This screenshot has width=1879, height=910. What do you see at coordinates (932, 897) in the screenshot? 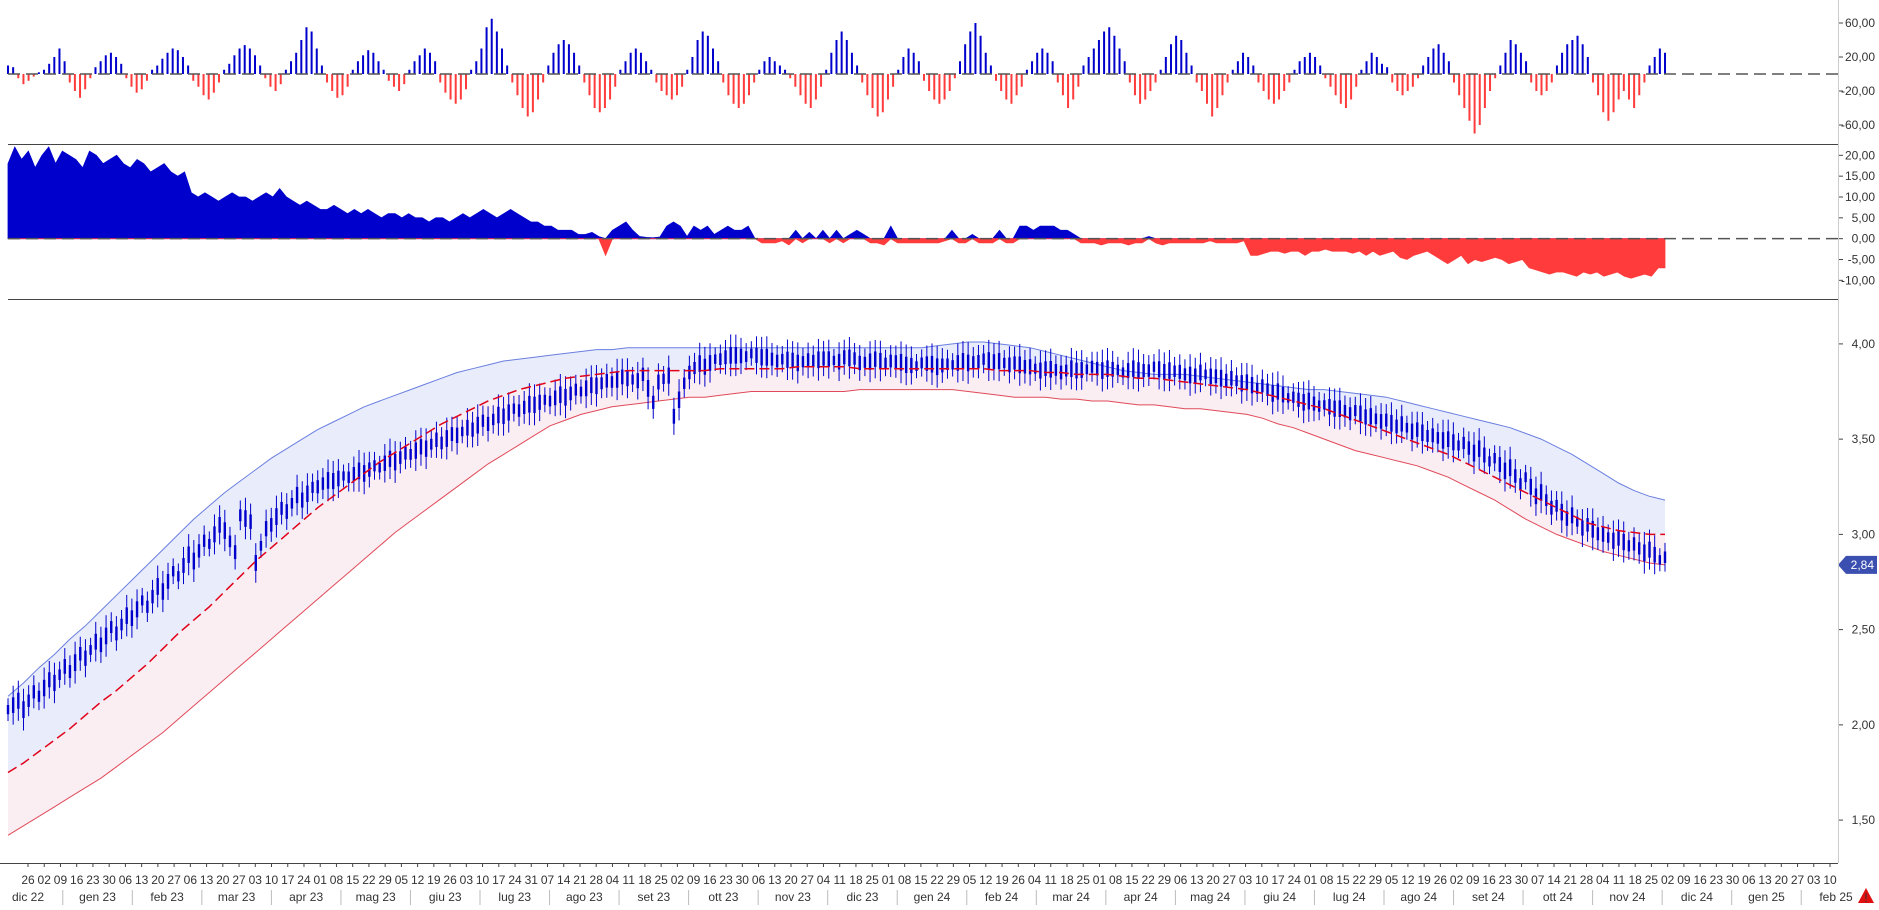
I see `x-month-label: gen 24` at bounding box center [932, 897].